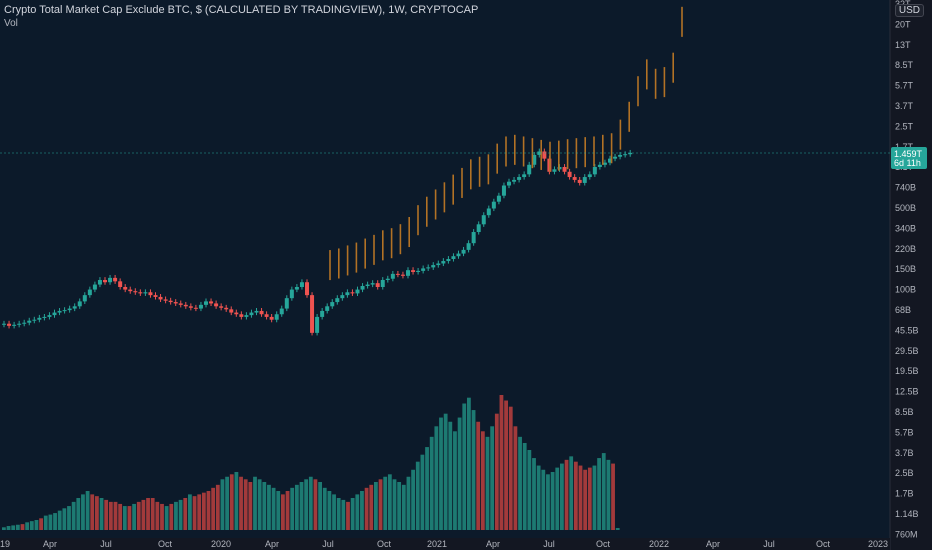  What do you see at coordinates (909, 10) in the screenshot?
I see `currency-button: USD` at bounding box center [909, 10].